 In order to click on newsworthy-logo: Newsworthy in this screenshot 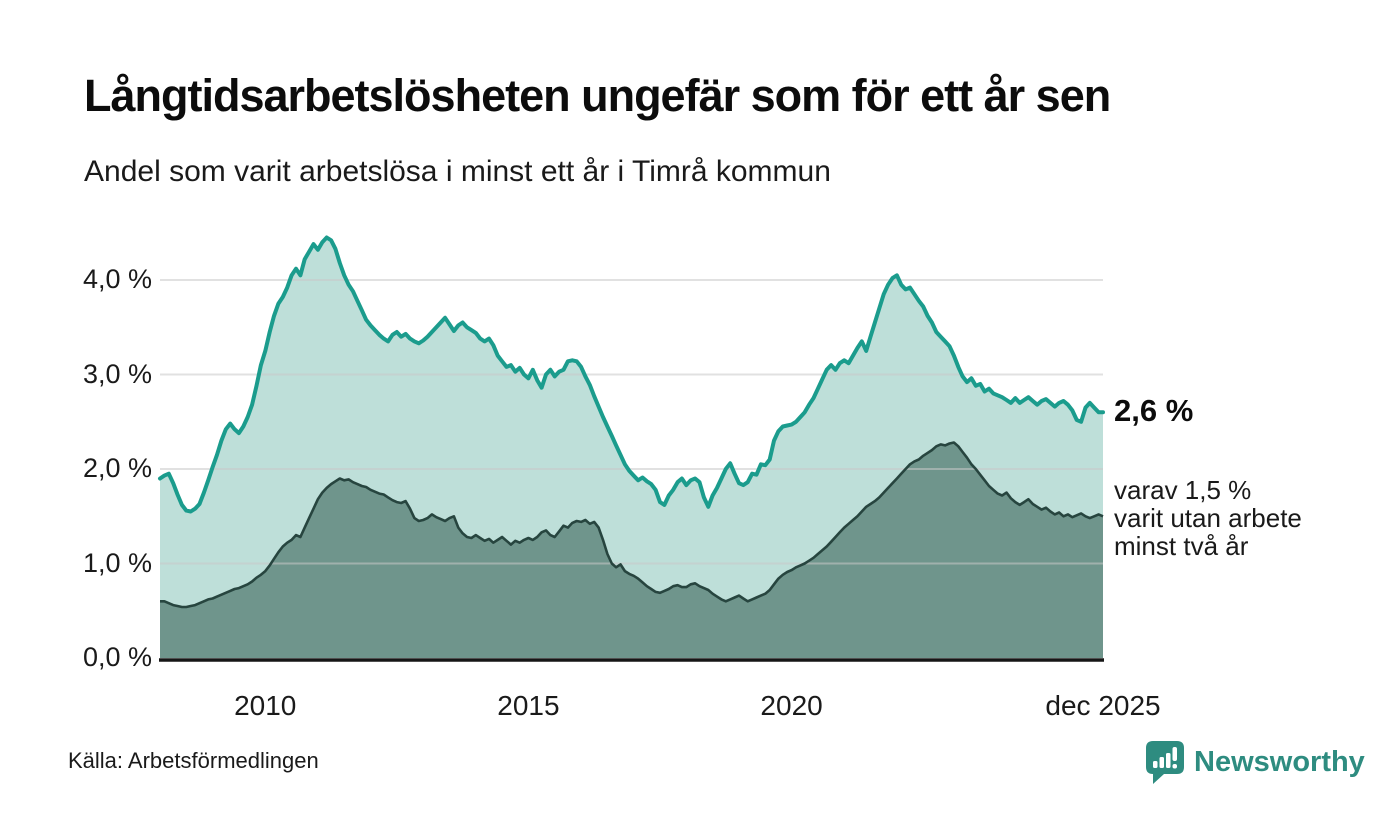, I will do `click(1255, 765)`.